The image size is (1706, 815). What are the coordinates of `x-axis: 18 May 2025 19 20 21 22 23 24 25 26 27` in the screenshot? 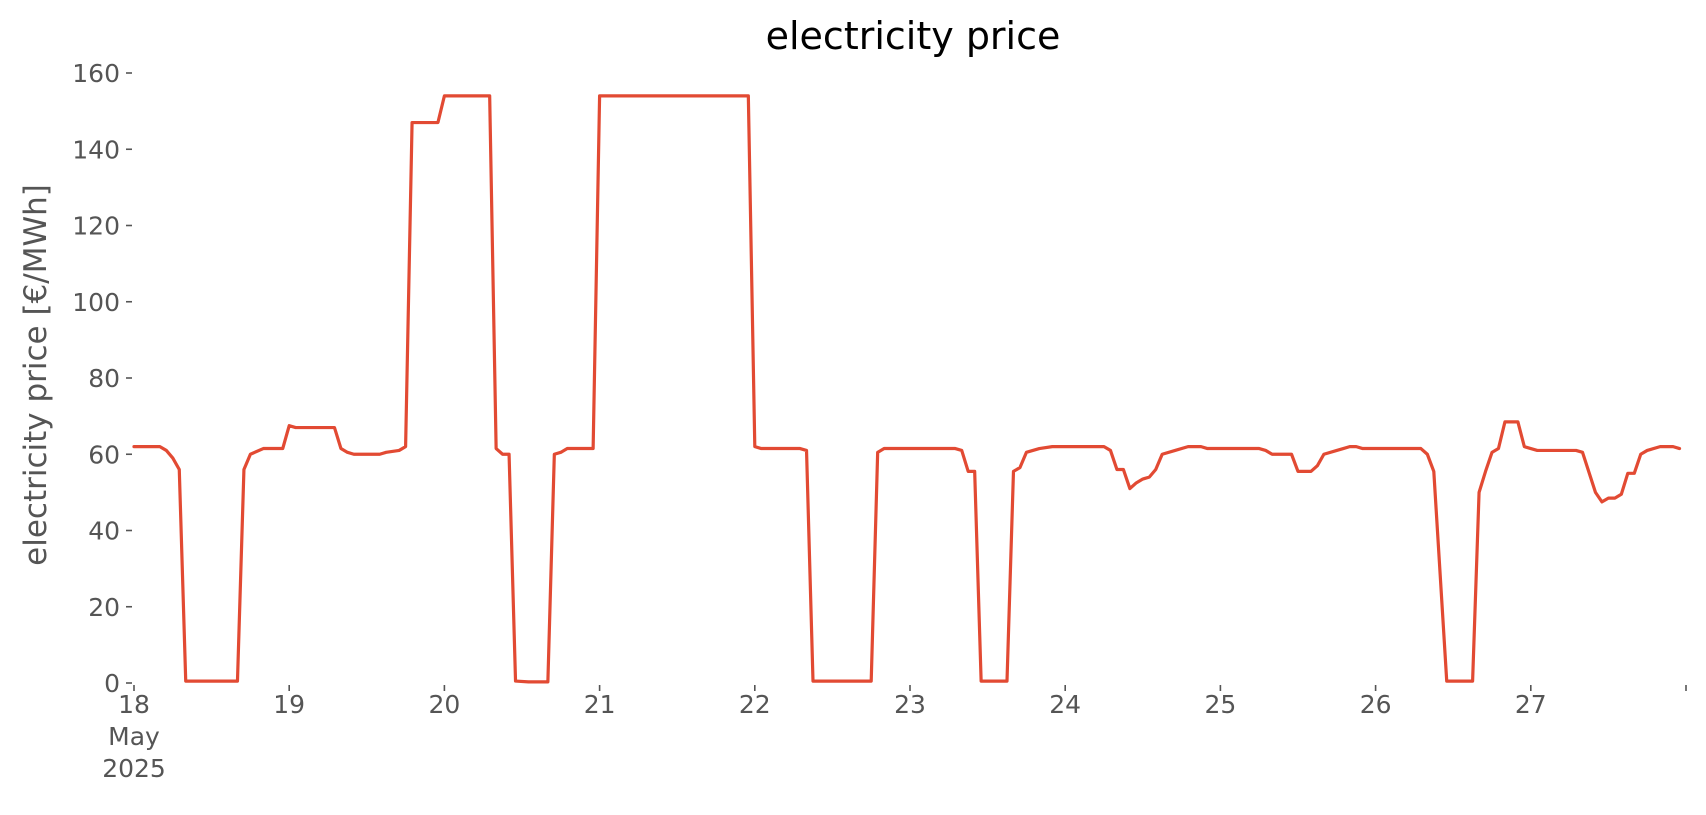 It's located at (894, 734).